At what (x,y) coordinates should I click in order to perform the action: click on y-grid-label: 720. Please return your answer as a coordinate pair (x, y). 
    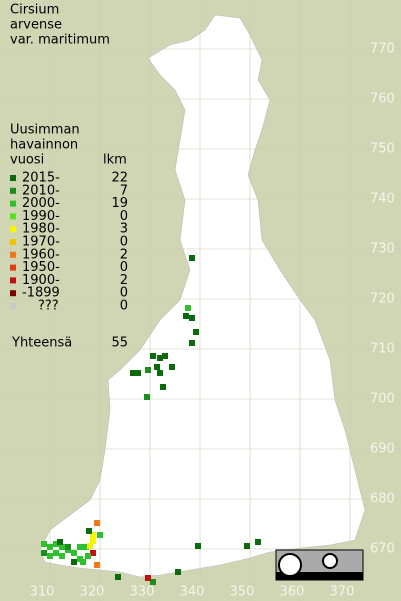
    Looking at the image, I should click on (382, 299).